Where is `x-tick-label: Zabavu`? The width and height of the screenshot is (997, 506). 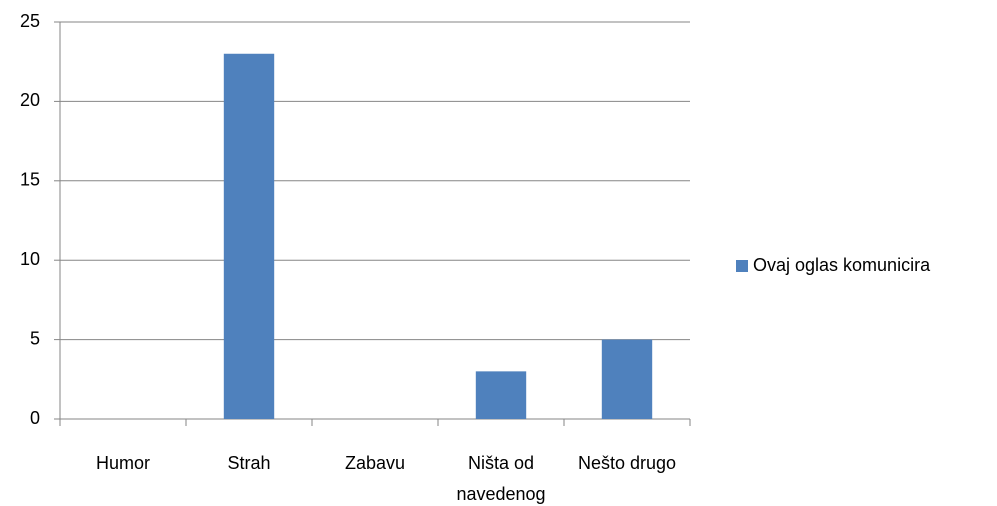
x-tick-label: Zabavu is located at coordinates (375, 463).